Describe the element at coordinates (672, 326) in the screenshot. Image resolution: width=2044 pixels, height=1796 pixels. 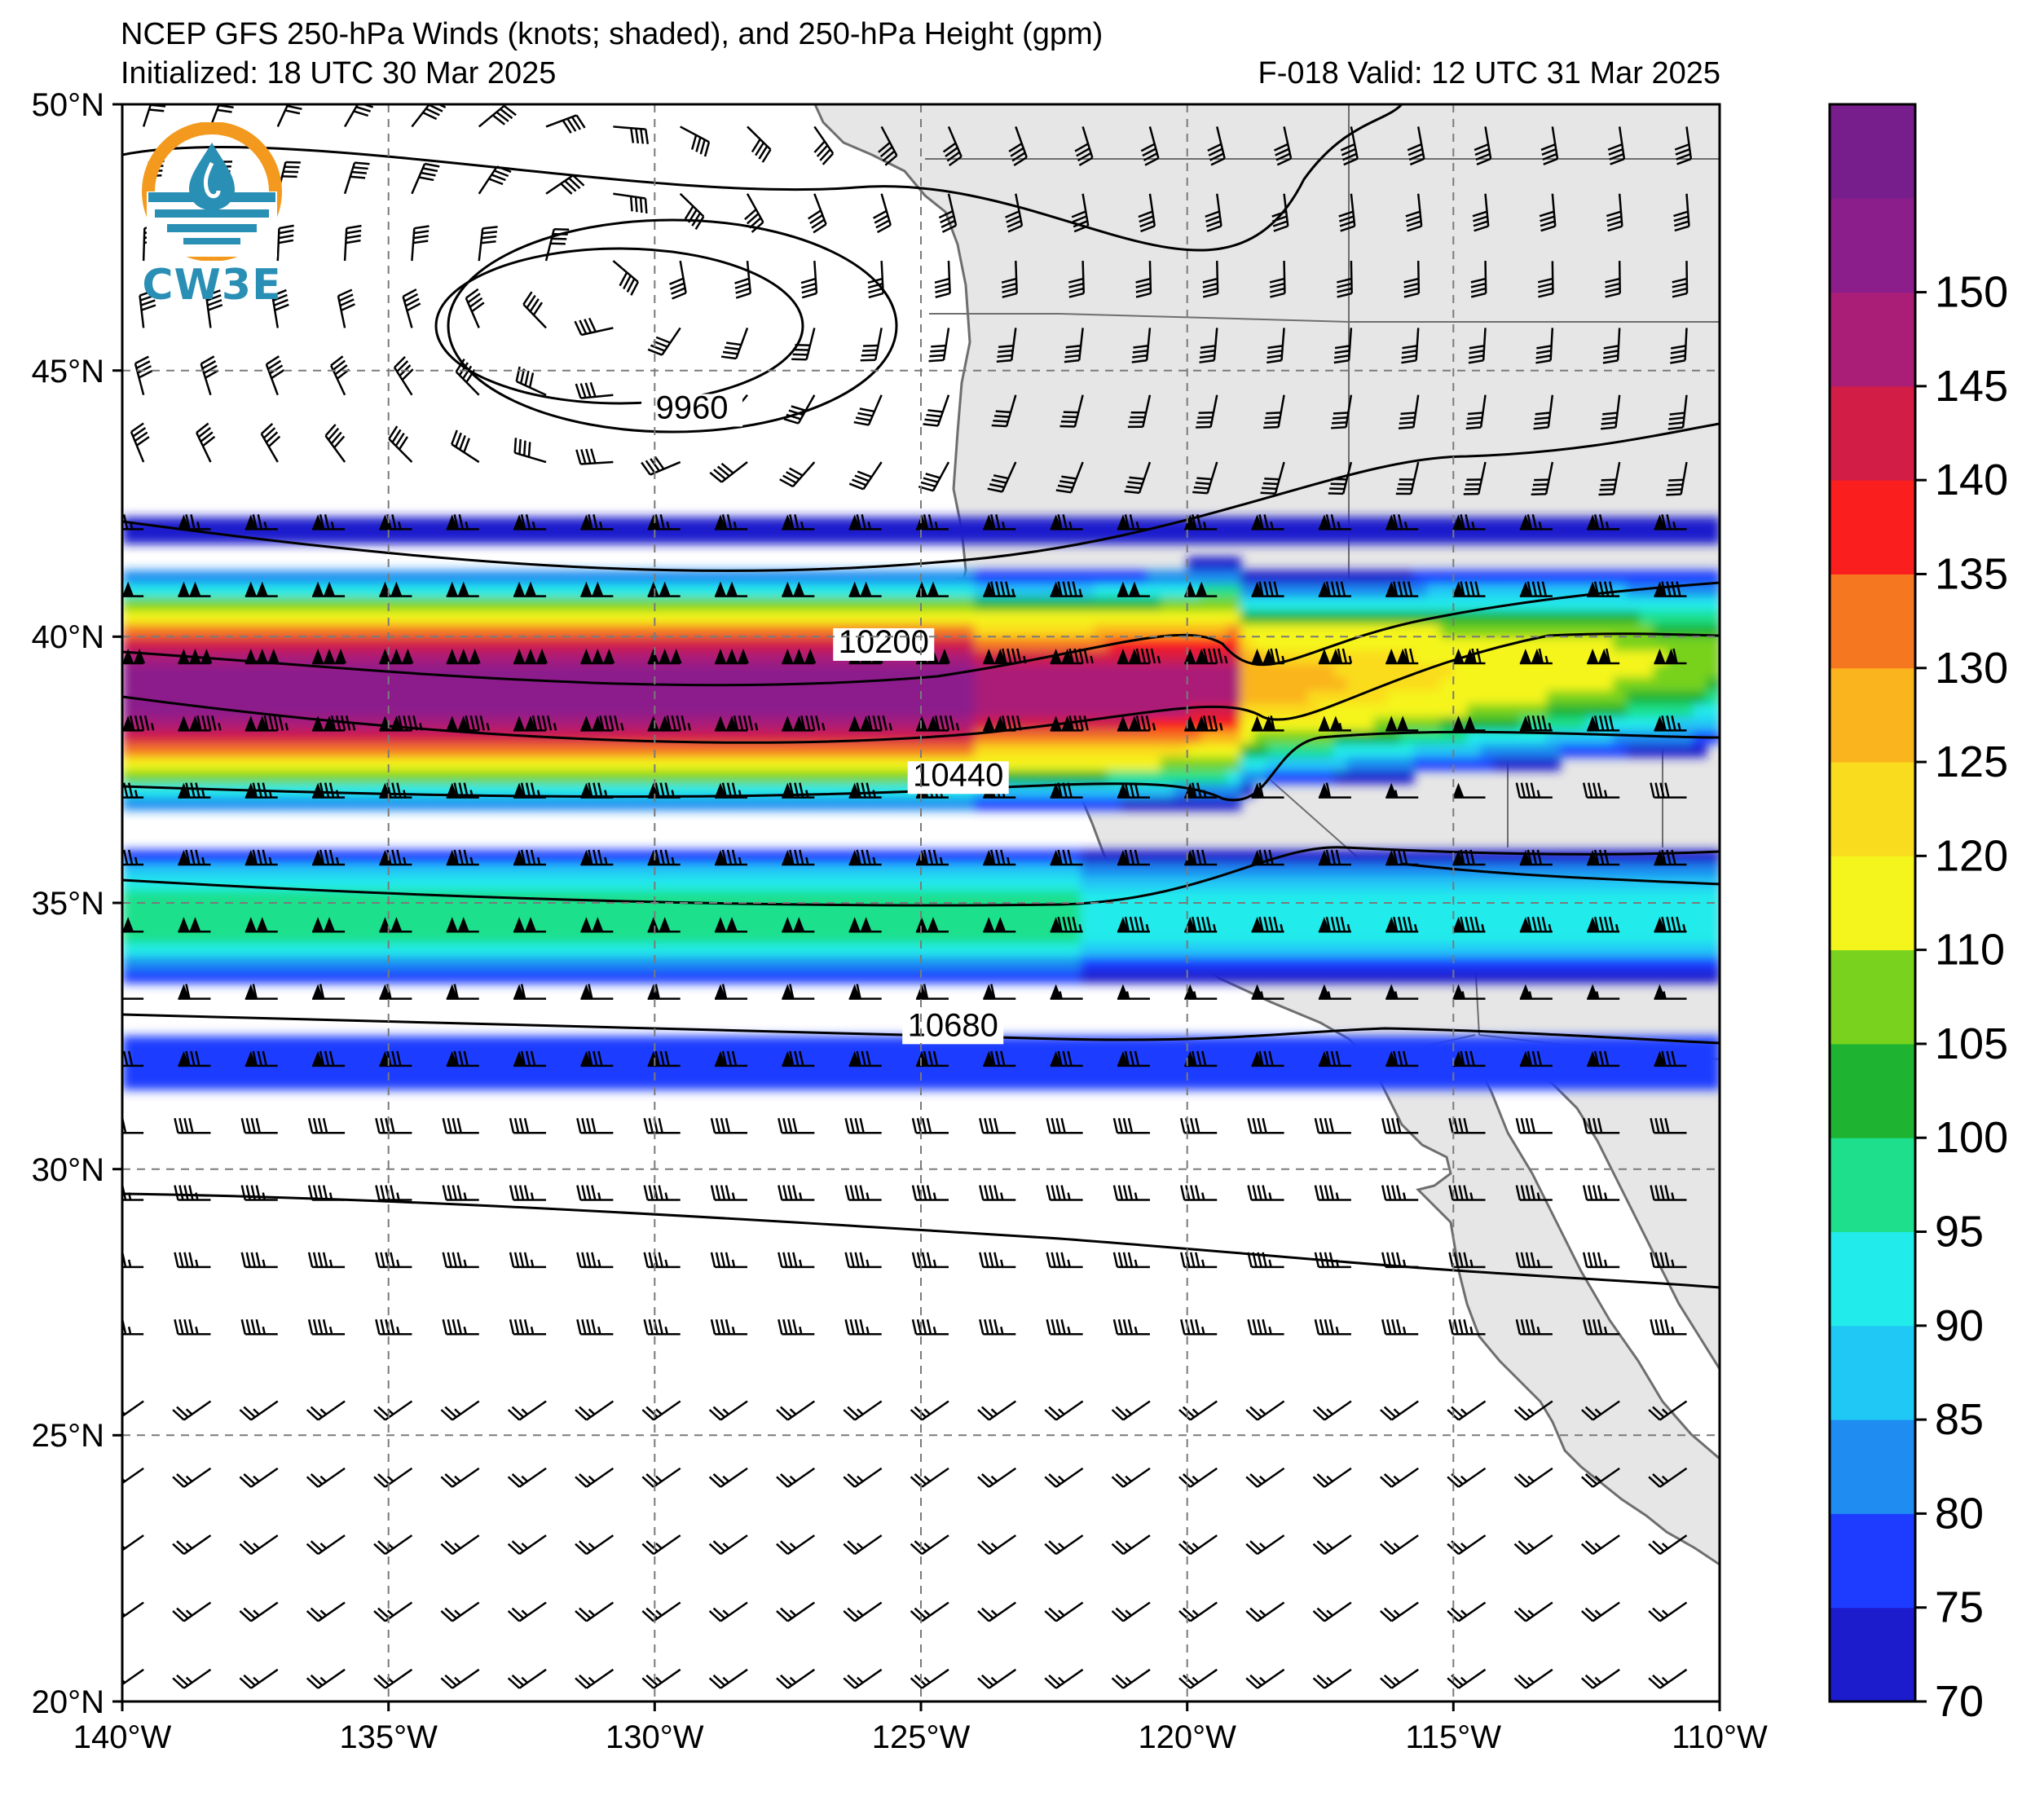
I see `contour-9960-closed` at that location.